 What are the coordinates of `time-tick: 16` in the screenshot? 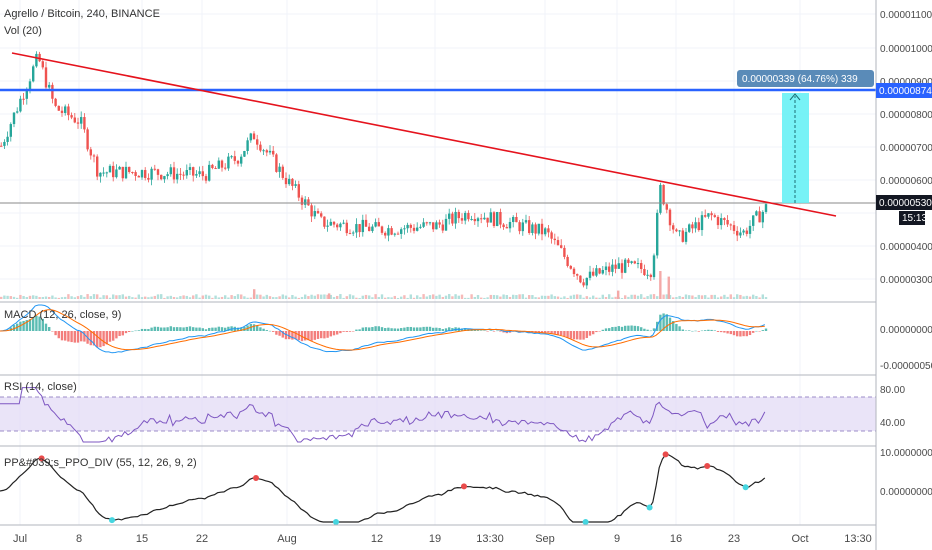 It's located at (676, 539).